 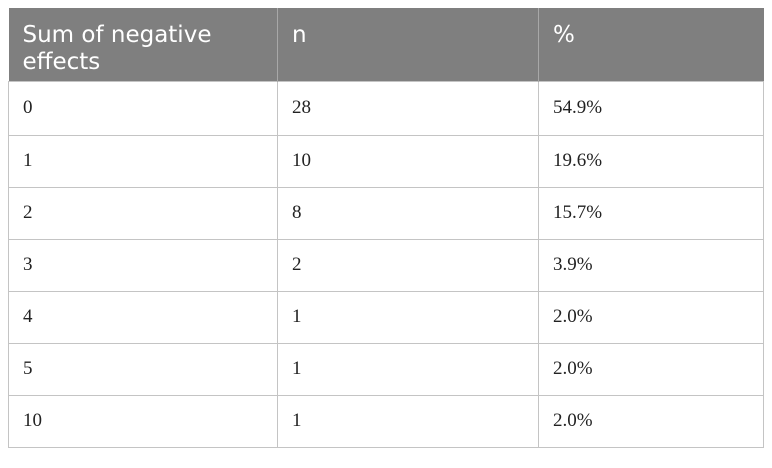 I want to click on header-n: n, so click(x=408, y=44).